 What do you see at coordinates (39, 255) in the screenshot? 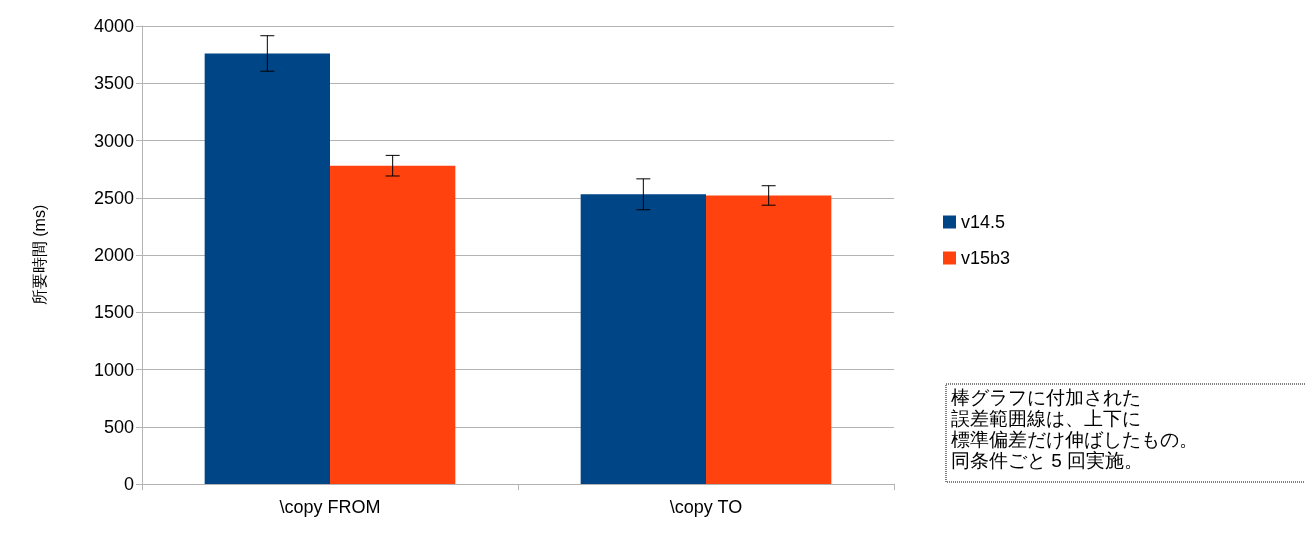
I see `y-axis-title: 所要時間 (ms)` at bounding box center [39, 255].